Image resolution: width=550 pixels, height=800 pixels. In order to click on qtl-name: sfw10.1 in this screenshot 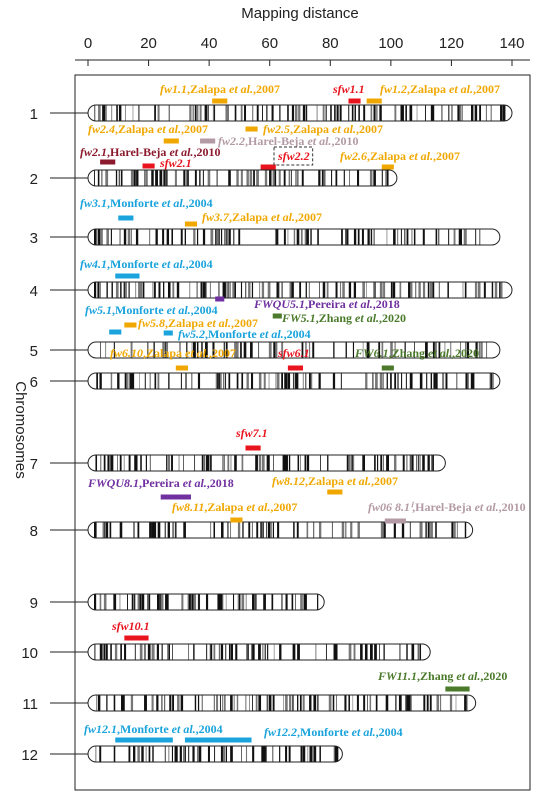, I will do `click(130, 626)`.